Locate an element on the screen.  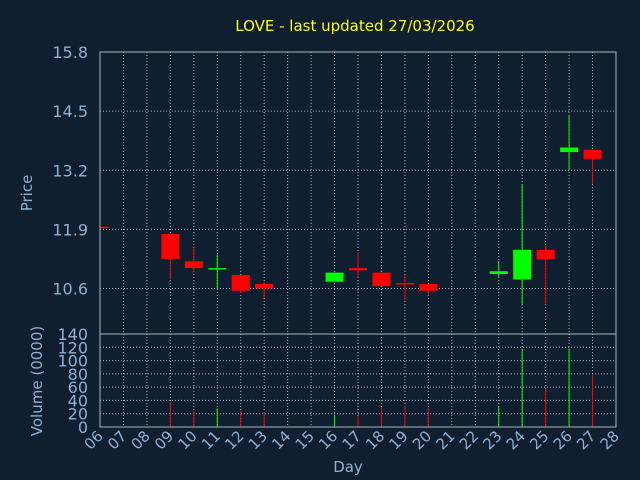
volume-y-tick-label: 20 is located at coordinates (78, 414).